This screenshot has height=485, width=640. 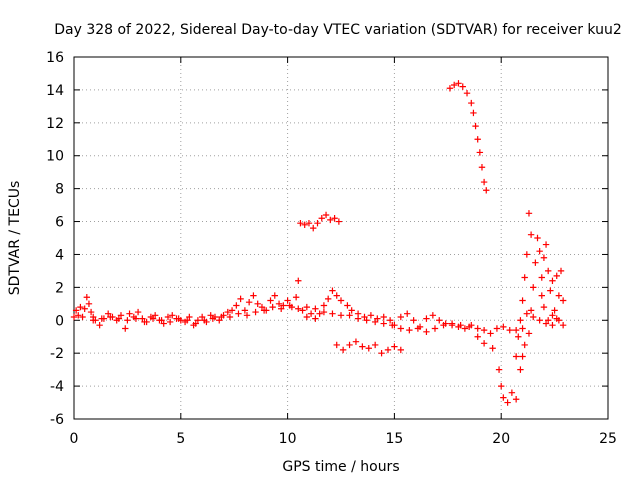 I want to click on y-tick-label: 12, so click(x=55, y=124).